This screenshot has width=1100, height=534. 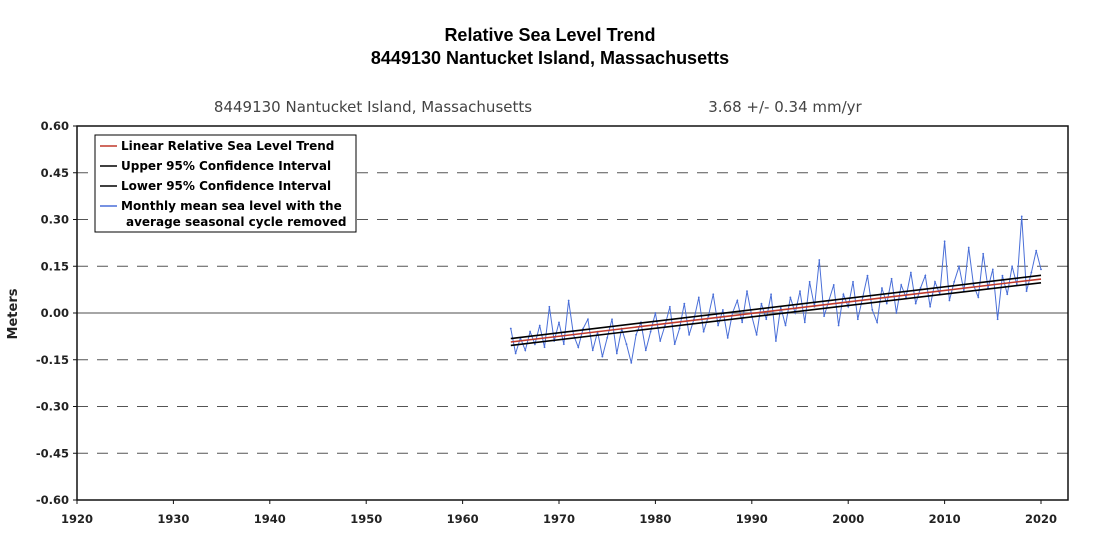 What do you see at coordinates (52, 453) in the screenshot?
I see `y-tick-label: -0.45` at bounding box center [52, 453].